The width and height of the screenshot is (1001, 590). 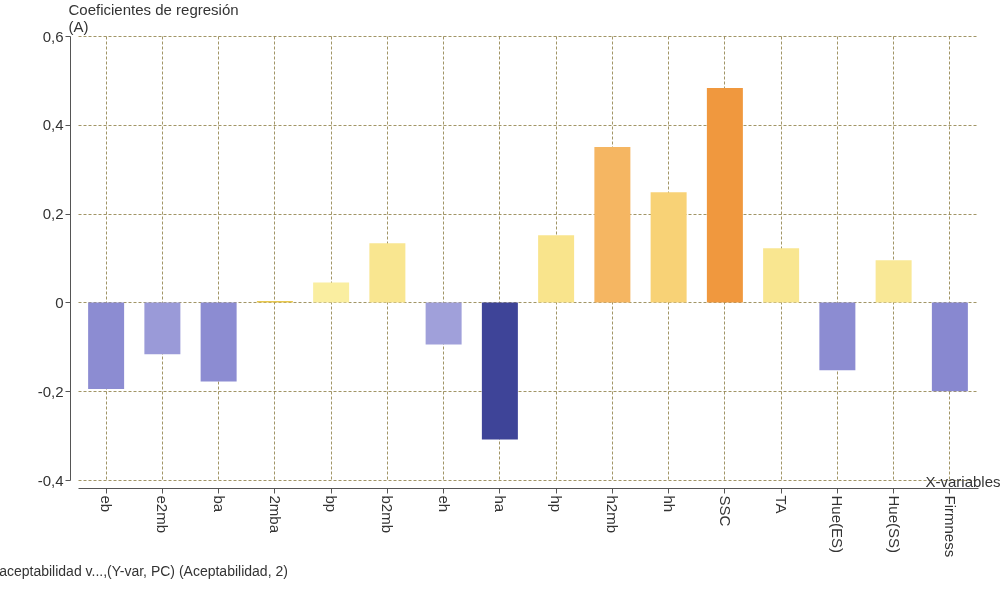 What do you see at coordinates (219, 504) in the screenshot?
I see `x-tick-label: ba` at bounding box center [219, 504].